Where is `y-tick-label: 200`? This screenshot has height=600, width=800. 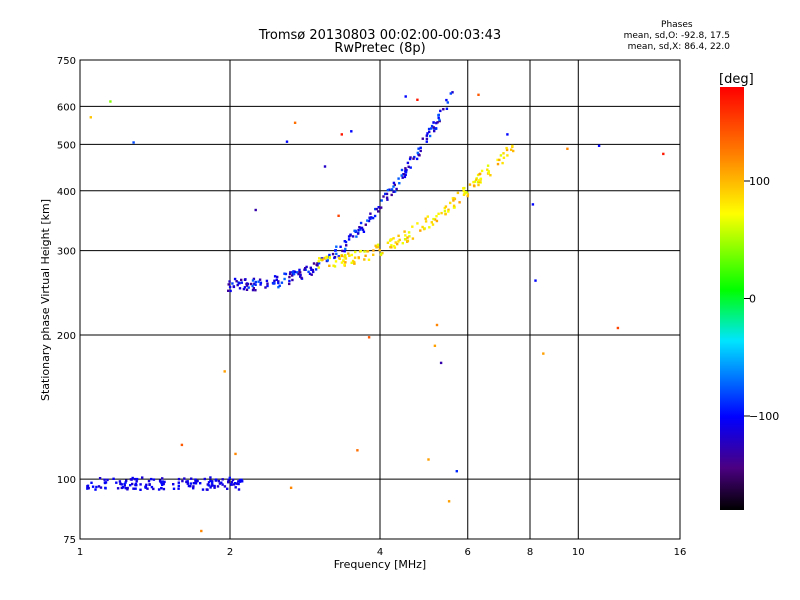 y-tick-label: 200 is located at coordinates (66, 336).